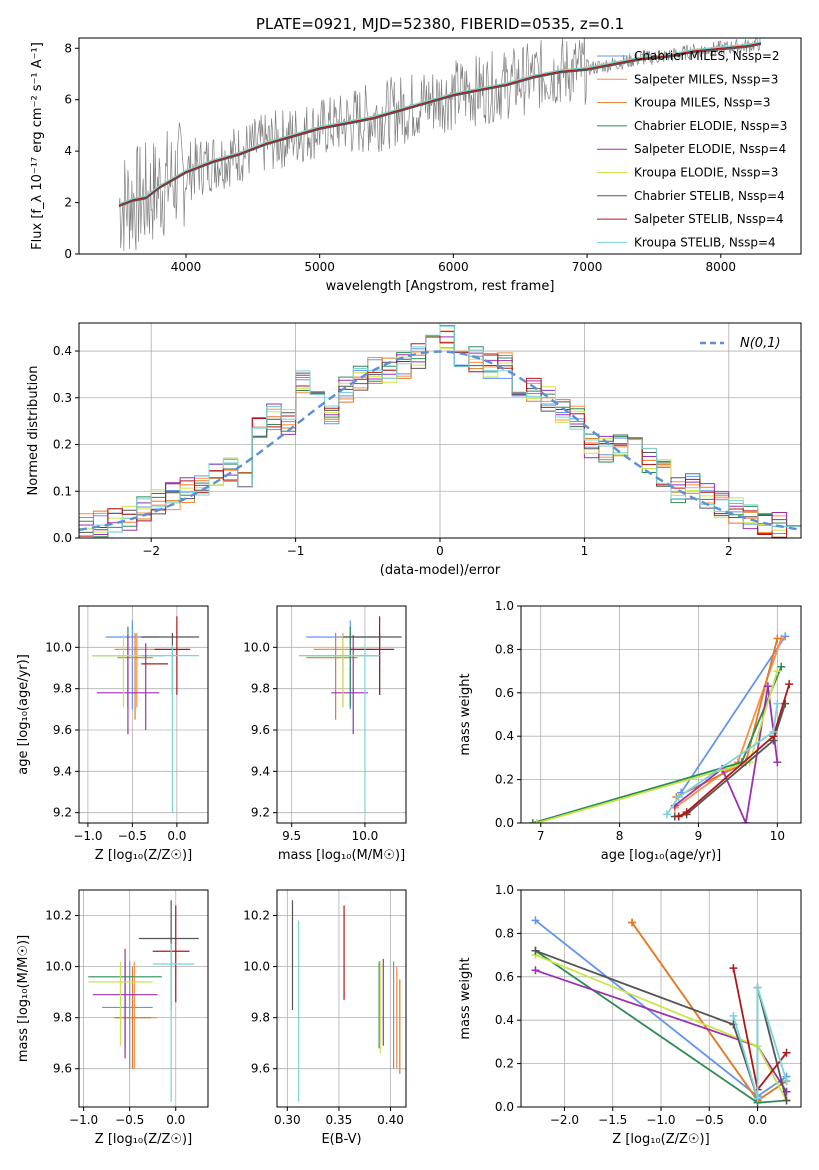 The image size is (819, 1170). What do you see at coordinates (291, 836) in the screenshot?
I see `x-tick-label: 9.5` at bounding box center [291, 836].